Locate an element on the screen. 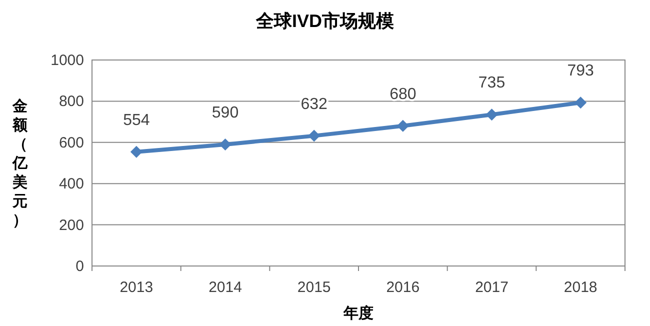  chart-title: 全球IVD市场规模 is located at coordinates (324, 21).